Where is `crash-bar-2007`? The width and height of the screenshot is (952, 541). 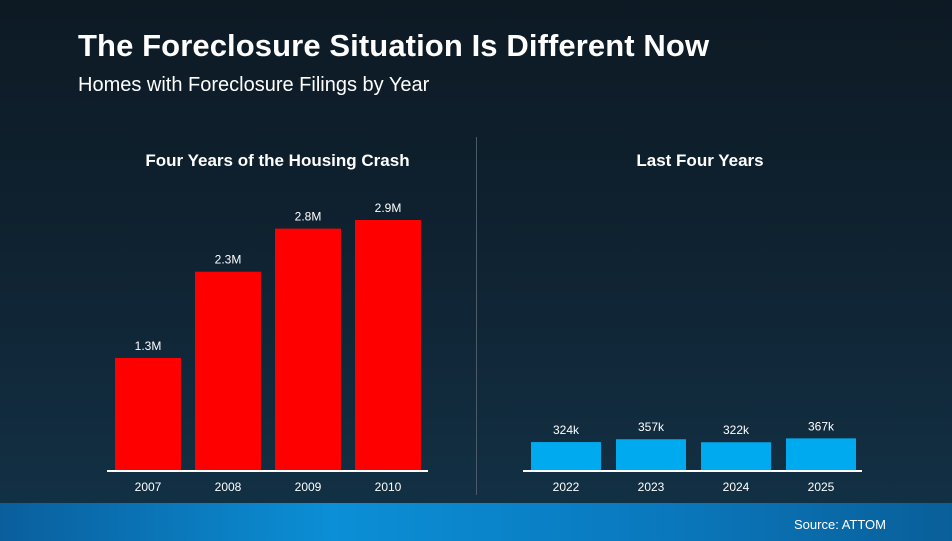 crash-bar-2007 is located at coordinates (148, 413).